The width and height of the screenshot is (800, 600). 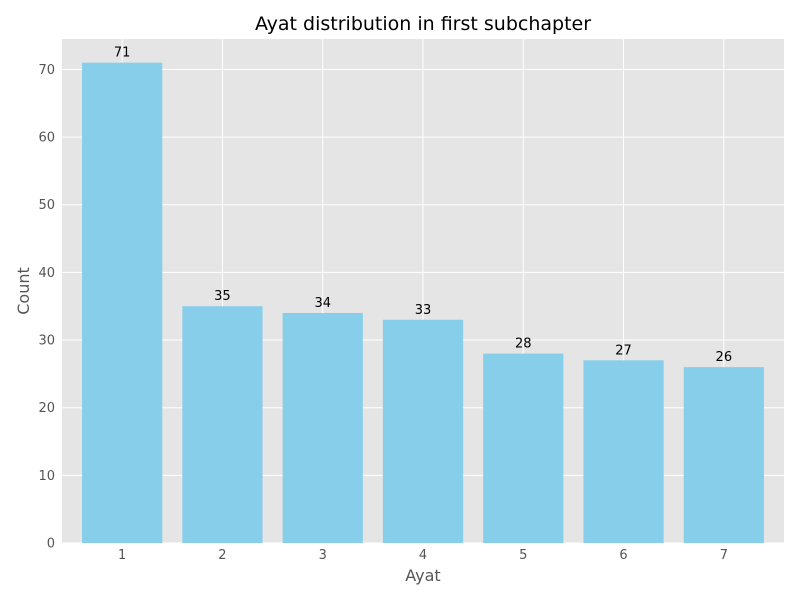 What do you see at coordinates (46, 476) in the screenshot?
I see `y-tick-label: 10` at bounding box center [46, 476].